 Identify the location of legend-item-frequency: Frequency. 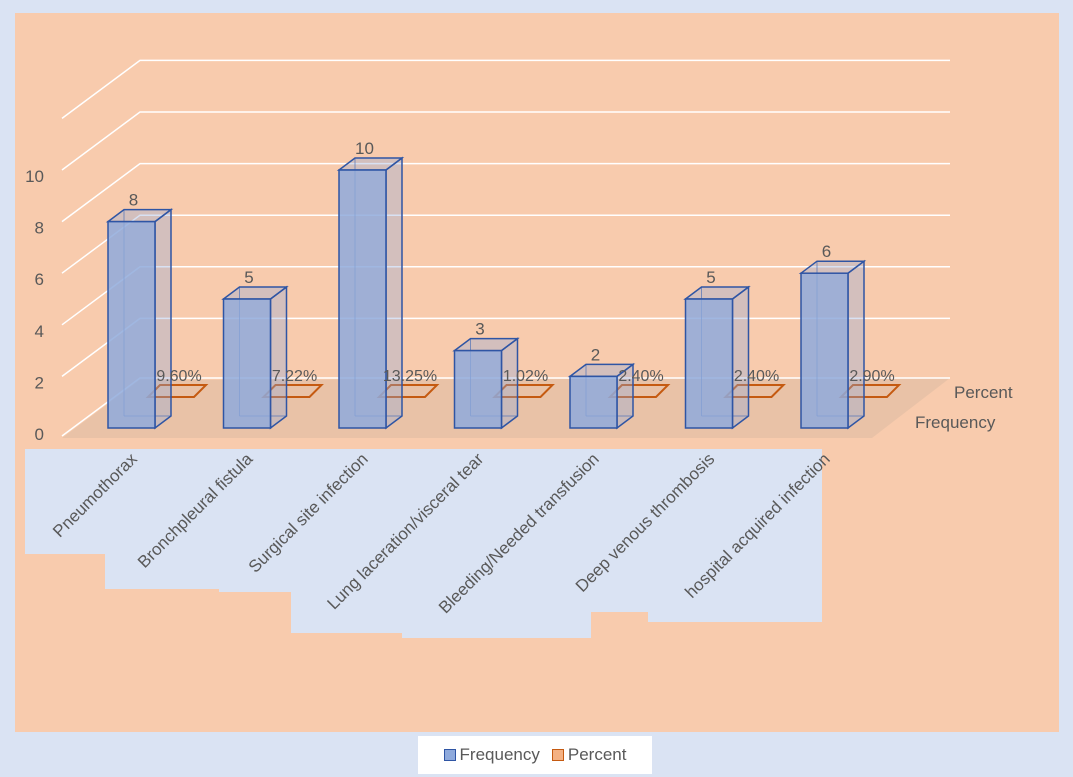
(491, 755).